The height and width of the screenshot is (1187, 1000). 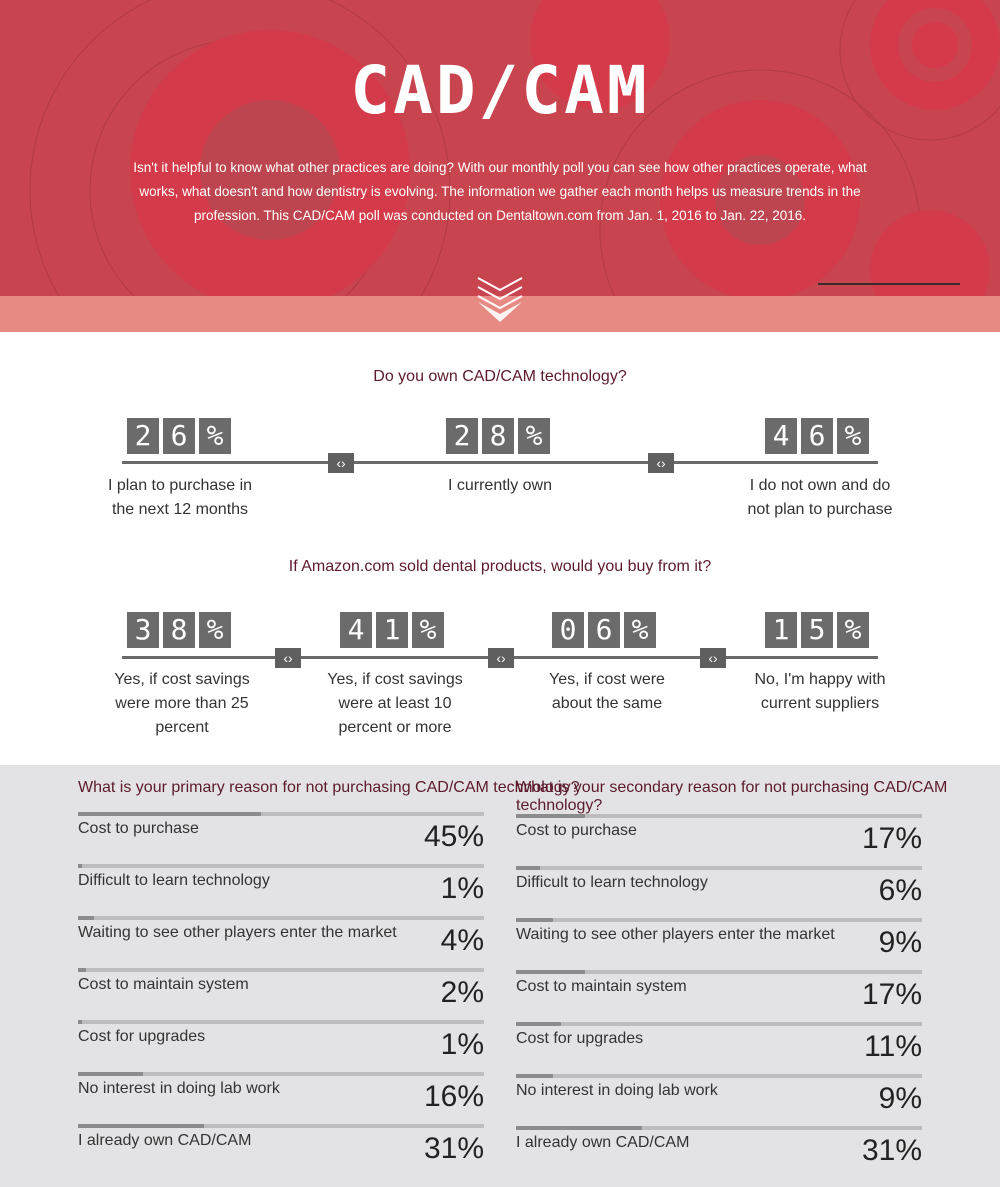 I want to click on q1-answer-2-percent: 2 8%, so click(x=498, y=436).